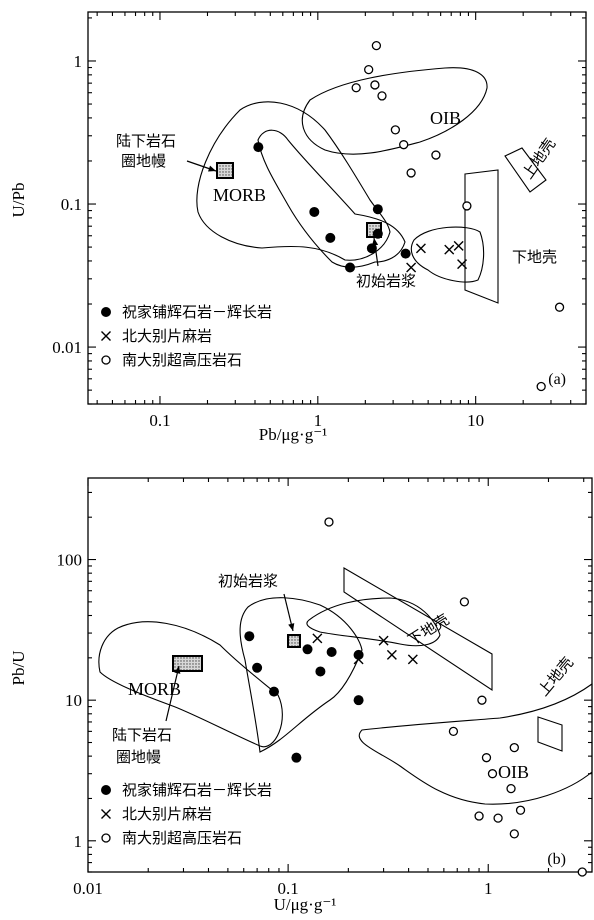 This screenshot has height=920, width=594. Describe the element at coordinates (71, 204) in the screenshot. I see `y-tick-label: 0.1` at that location.